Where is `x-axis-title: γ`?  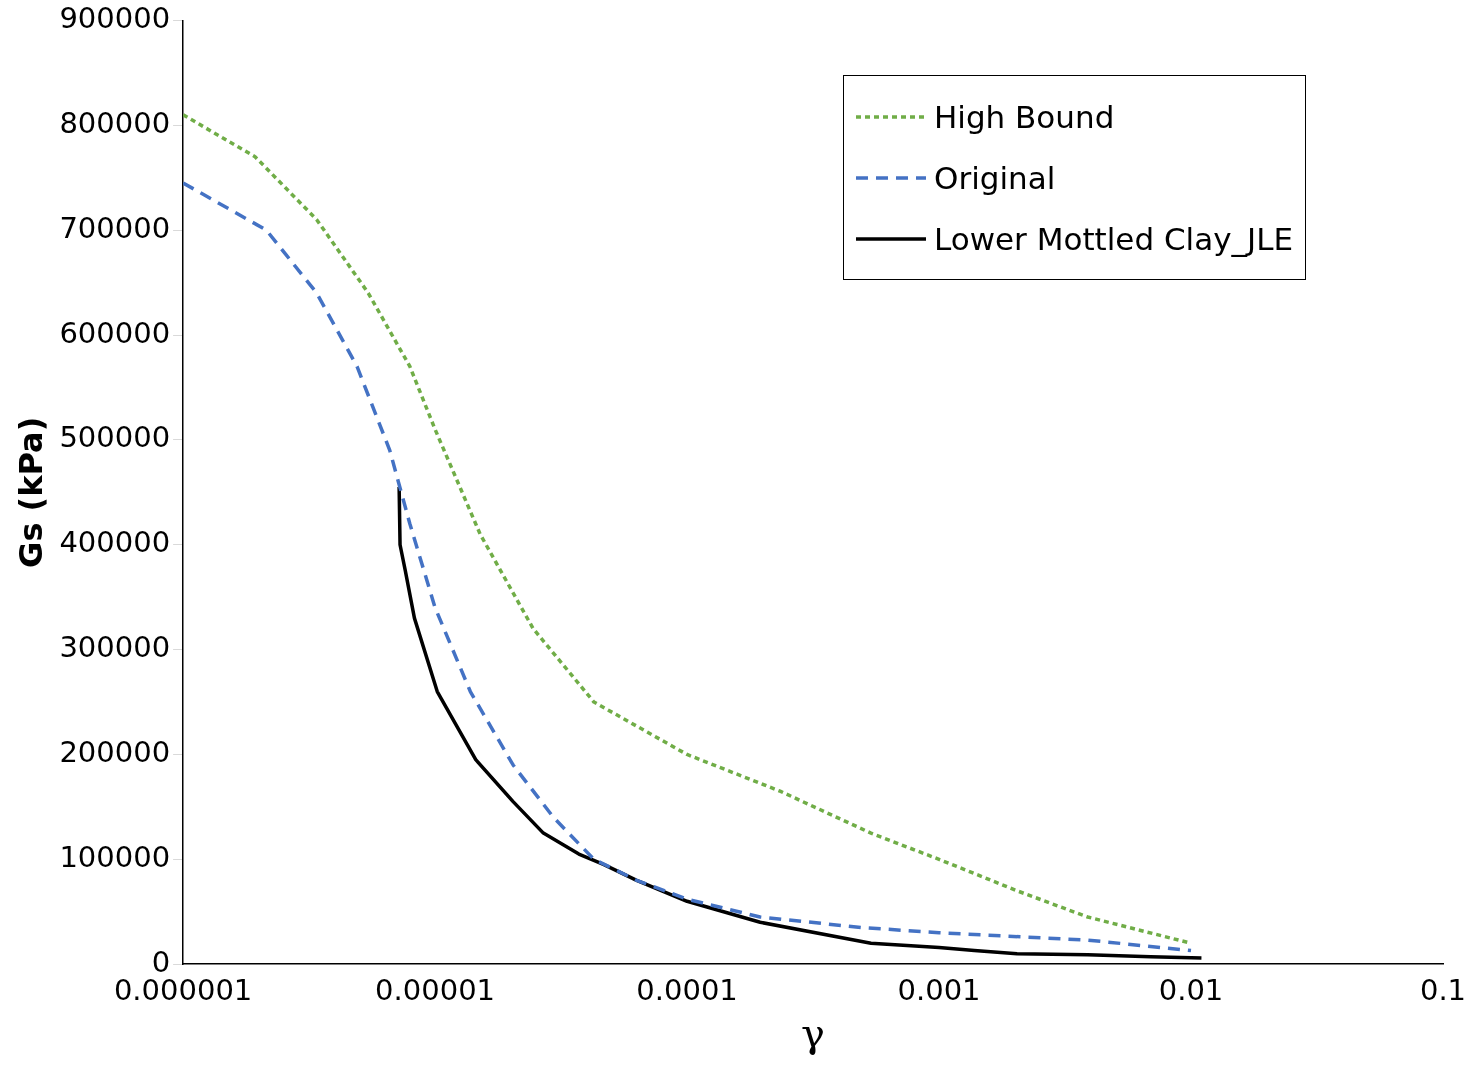 x-axis-title: γ is located at coordinates (813, 1033).